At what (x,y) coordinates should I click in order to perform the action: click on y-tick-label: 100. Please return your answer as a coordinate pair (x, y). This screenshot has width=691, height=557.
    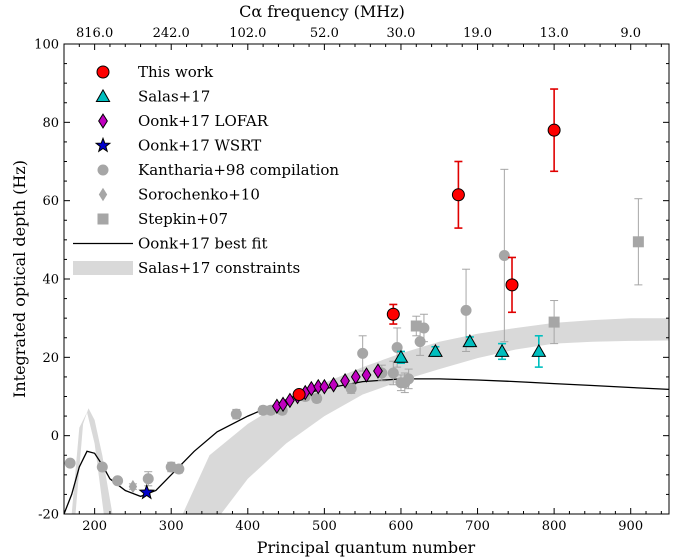
    Looking at the image, I should click on (46, 45).